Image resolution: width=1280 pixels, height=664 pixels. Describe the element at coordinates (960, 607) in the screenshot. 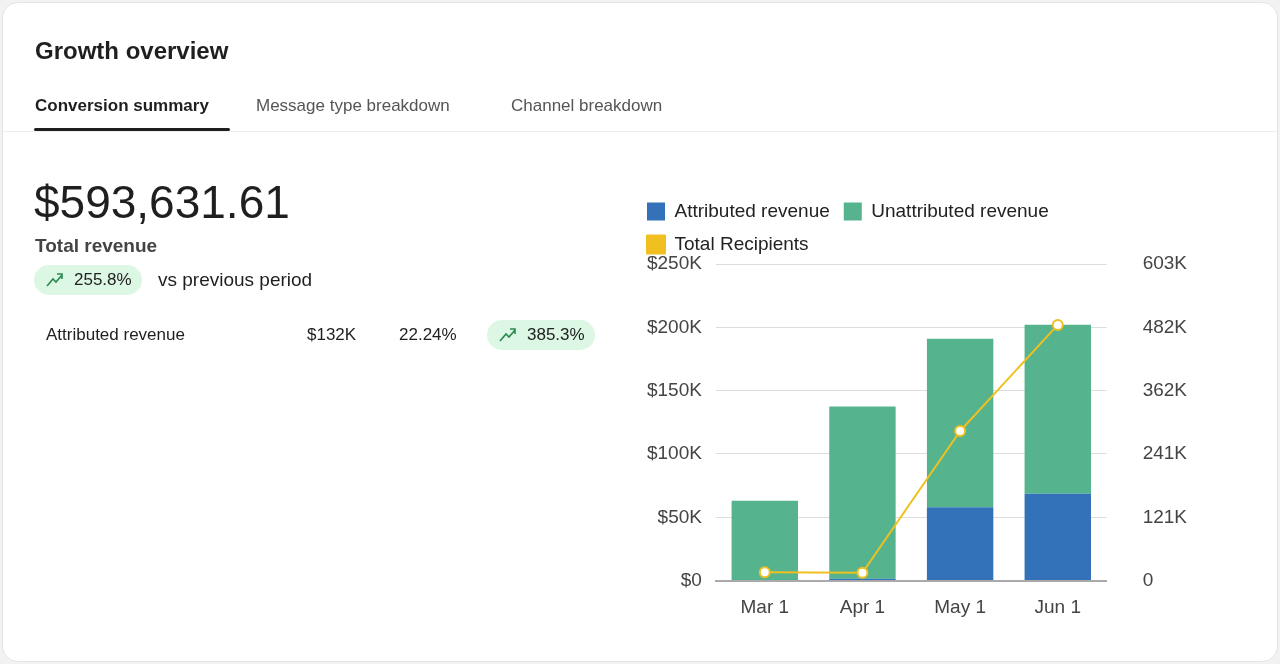

I see `x-tick-label: May 1` at that location.